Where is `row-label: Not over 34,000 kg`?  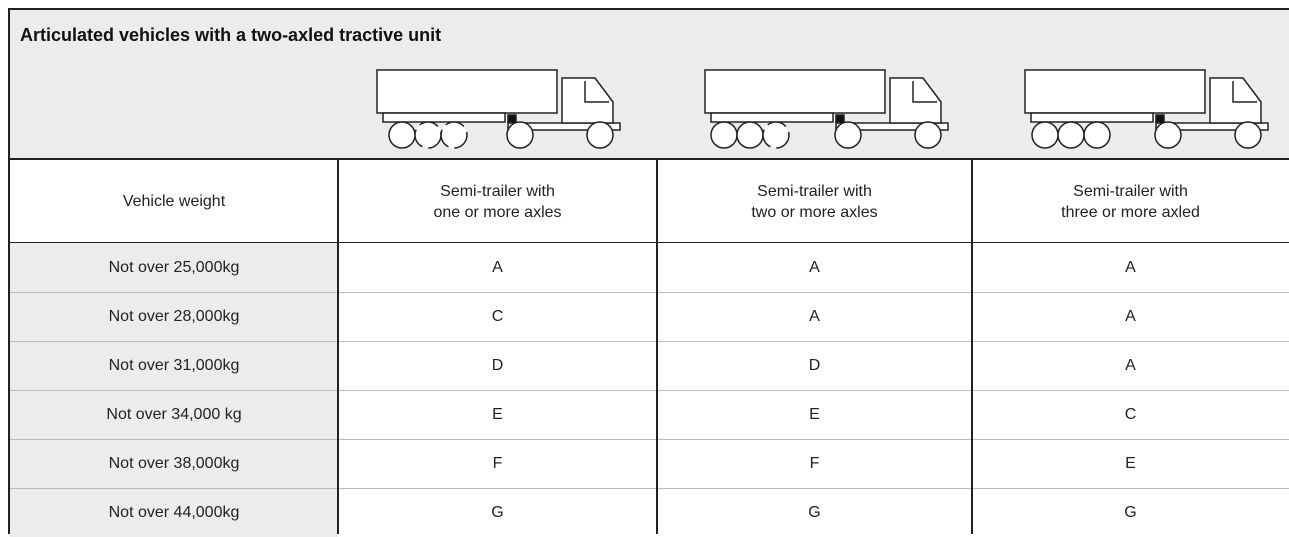 row-label: Not over 34,000 kg is located at coordinates (174, 414).